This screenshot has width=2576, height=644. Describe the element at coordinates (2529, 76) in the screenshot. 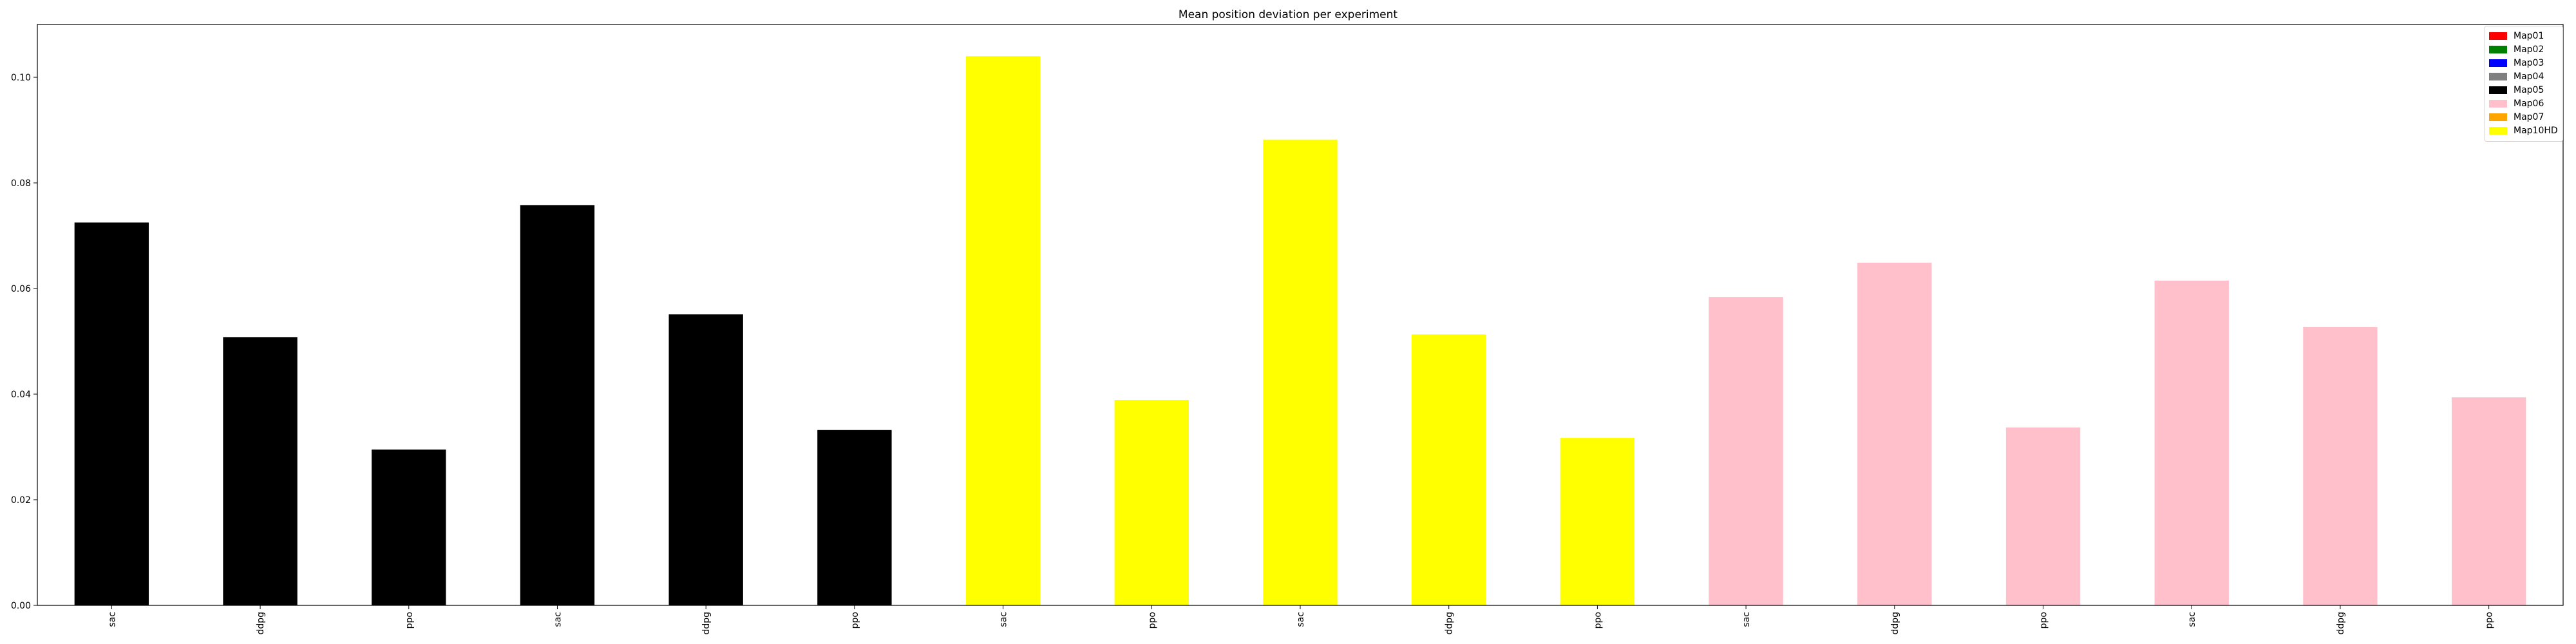

I see `legend-label: Map04` at that location.